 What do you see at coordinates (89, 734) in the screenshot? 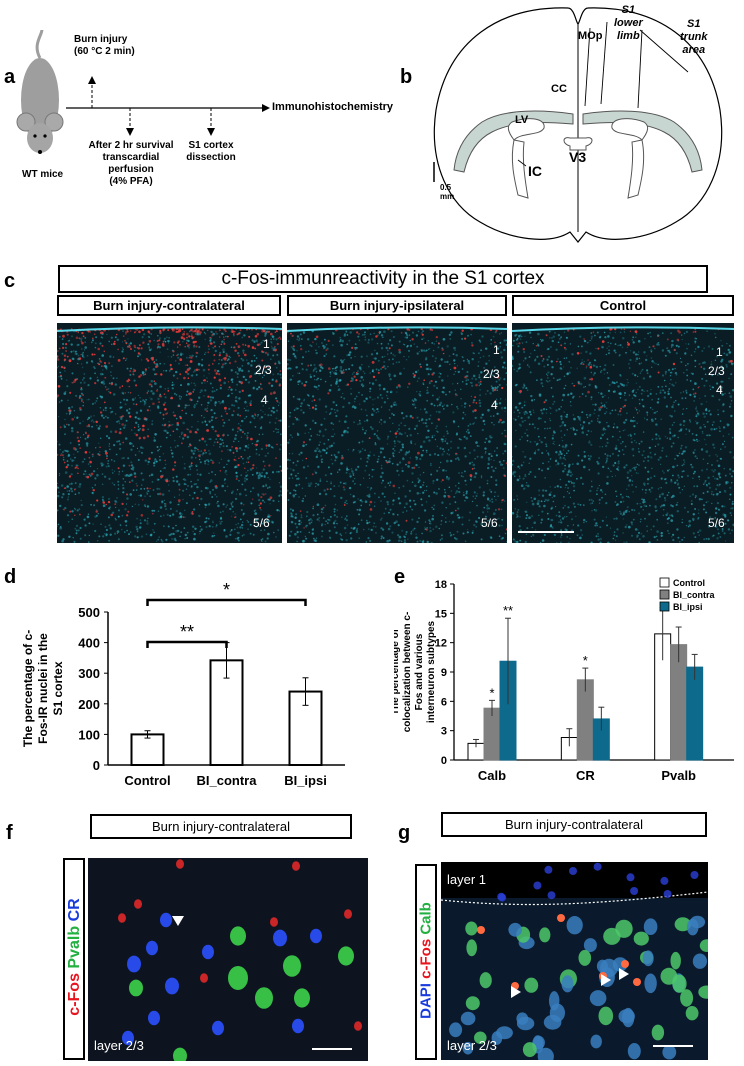
I see `y-tick-label: 100` at bounding box center [89, 734].